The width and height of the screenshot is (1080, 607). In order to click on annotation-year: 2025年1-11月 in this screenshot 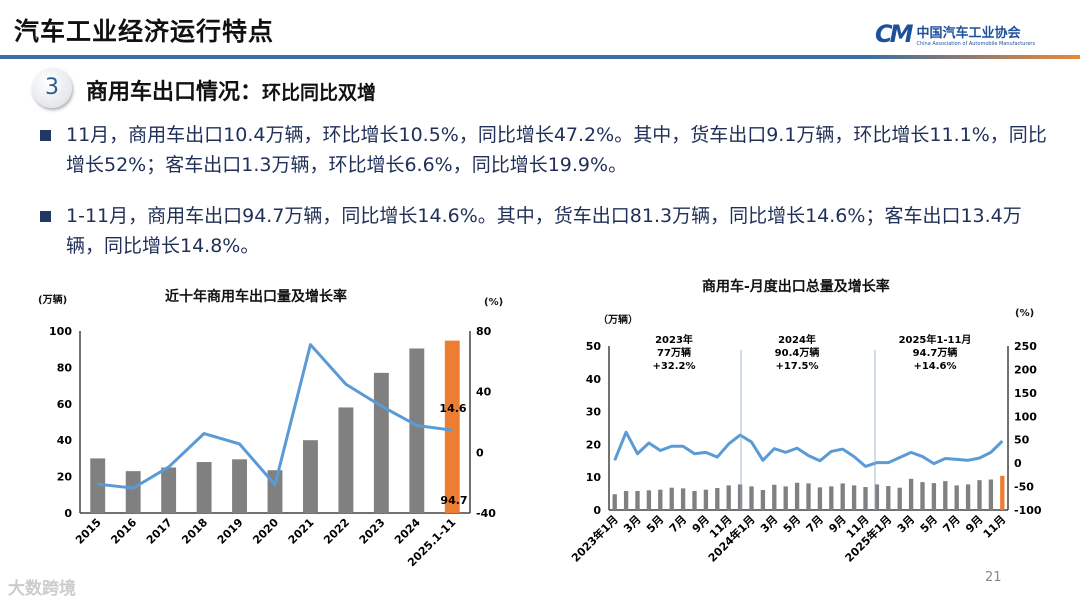, I will do `click(935, 339)`.